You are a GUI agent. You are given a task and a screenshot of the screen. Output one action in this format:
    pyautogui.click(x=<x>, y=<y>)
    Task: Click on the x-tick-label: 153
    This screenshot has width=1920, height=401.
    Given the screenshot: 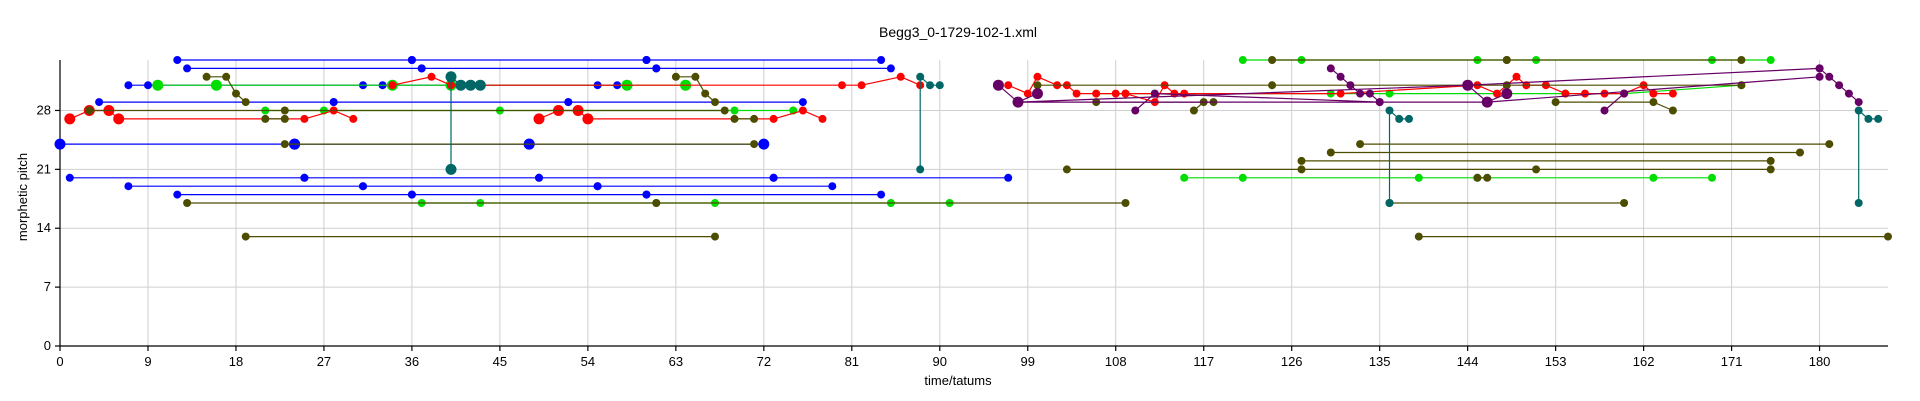 What is the action you would take?
    pyautogui.click(x=1556, y=361)
    